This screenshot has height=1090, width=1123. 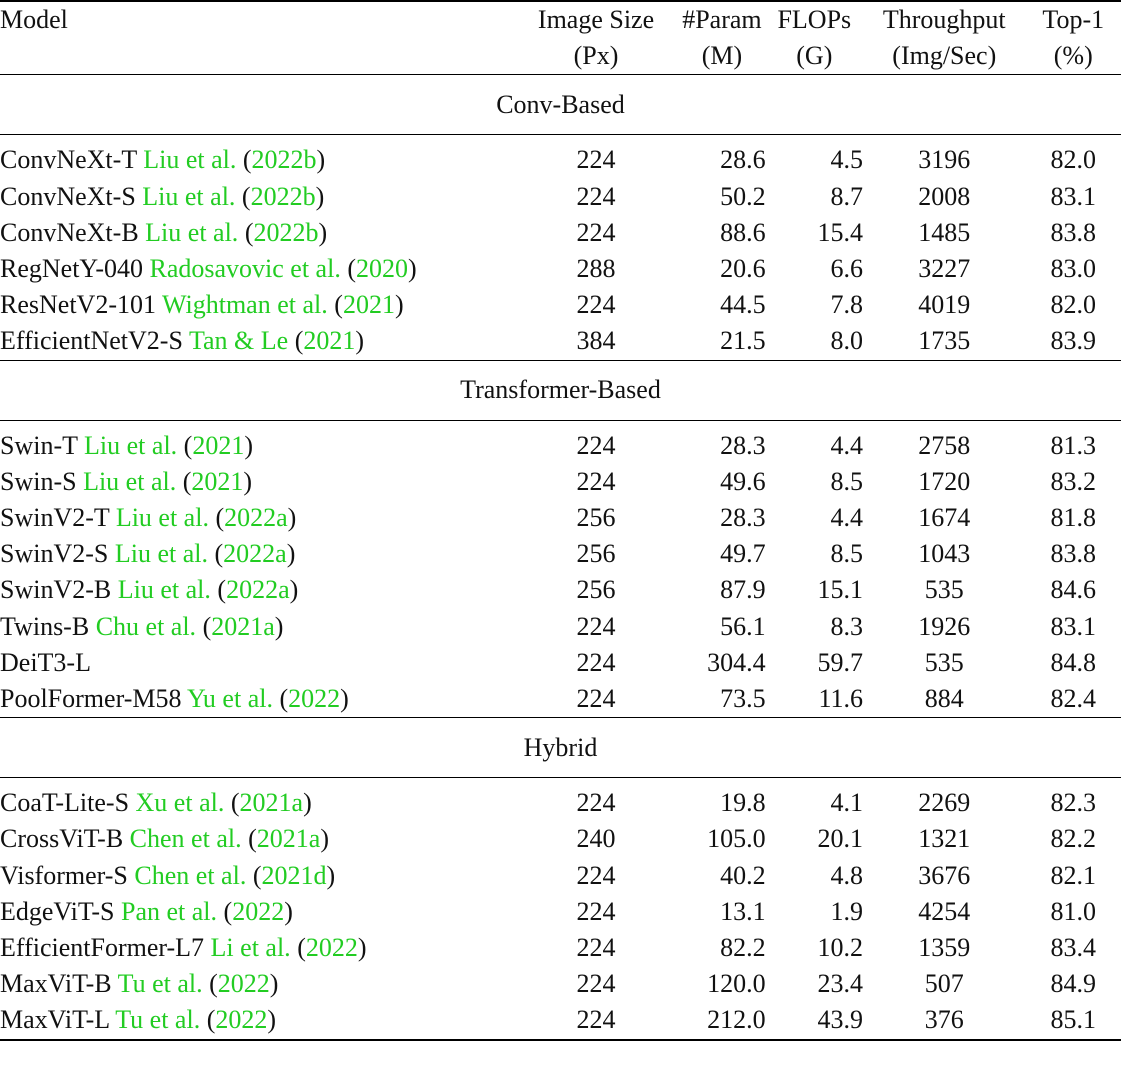 I want to click on param-cell: 49.7, so click(x=743, y=554).